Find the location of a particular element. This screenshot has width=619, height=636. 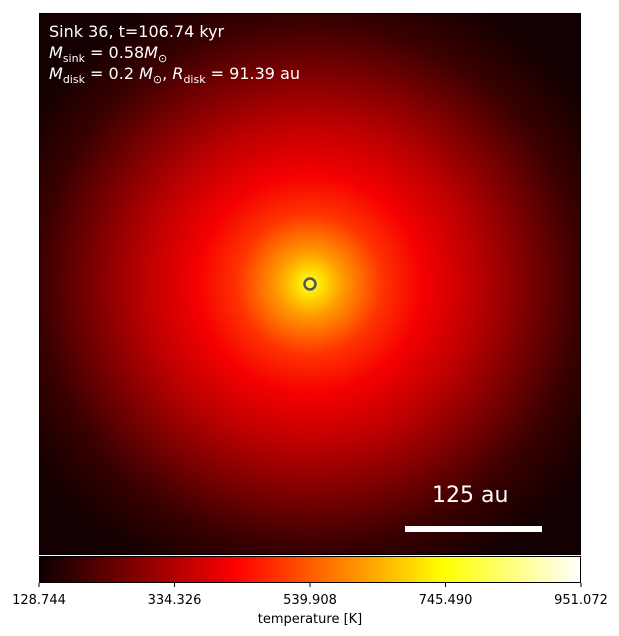

disk-radius-equals: = is located at coordinates (217, 73).